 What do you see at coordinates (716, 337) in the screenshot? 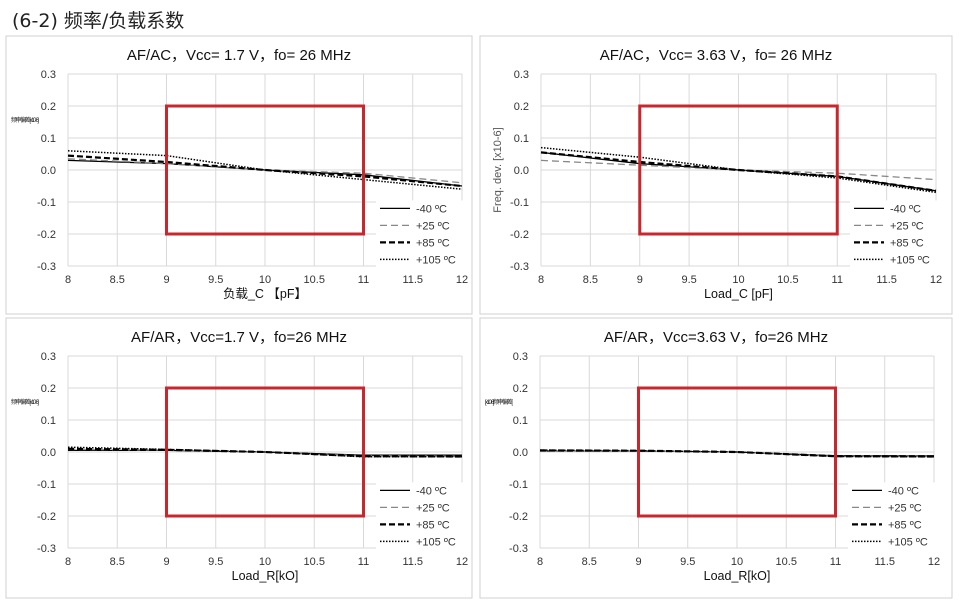
I see `chart-title: AF/AR，Vcc=3.63 V，fo=26 MHz` at bounding box center [716, 337].